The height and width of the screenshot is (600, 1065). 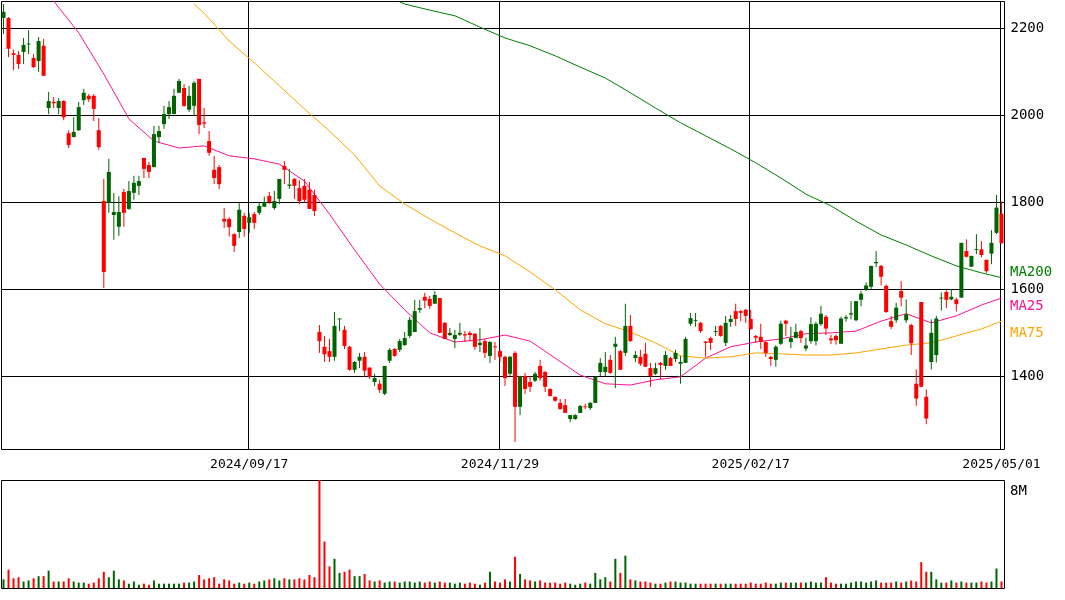 I want to click on series-label: MA25, so click(x=1027, y=305).